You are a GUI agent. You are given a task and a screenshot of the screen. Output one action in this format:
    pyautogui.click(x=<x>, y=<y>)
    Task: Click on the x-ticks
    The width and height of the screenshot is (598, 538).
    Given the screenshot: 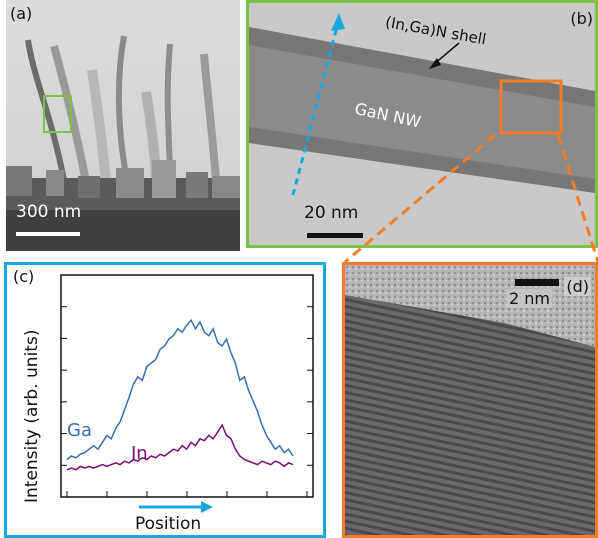 What is the action you would take?
    pyautogui.click(x=187, y=494)
    